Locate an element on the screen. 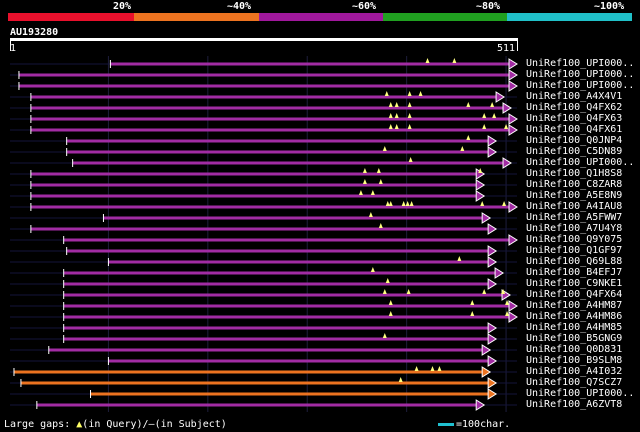 This screenshot has height=432, width=640. legend-query-text: (in Query)/ is located at coordinates (115, 424).